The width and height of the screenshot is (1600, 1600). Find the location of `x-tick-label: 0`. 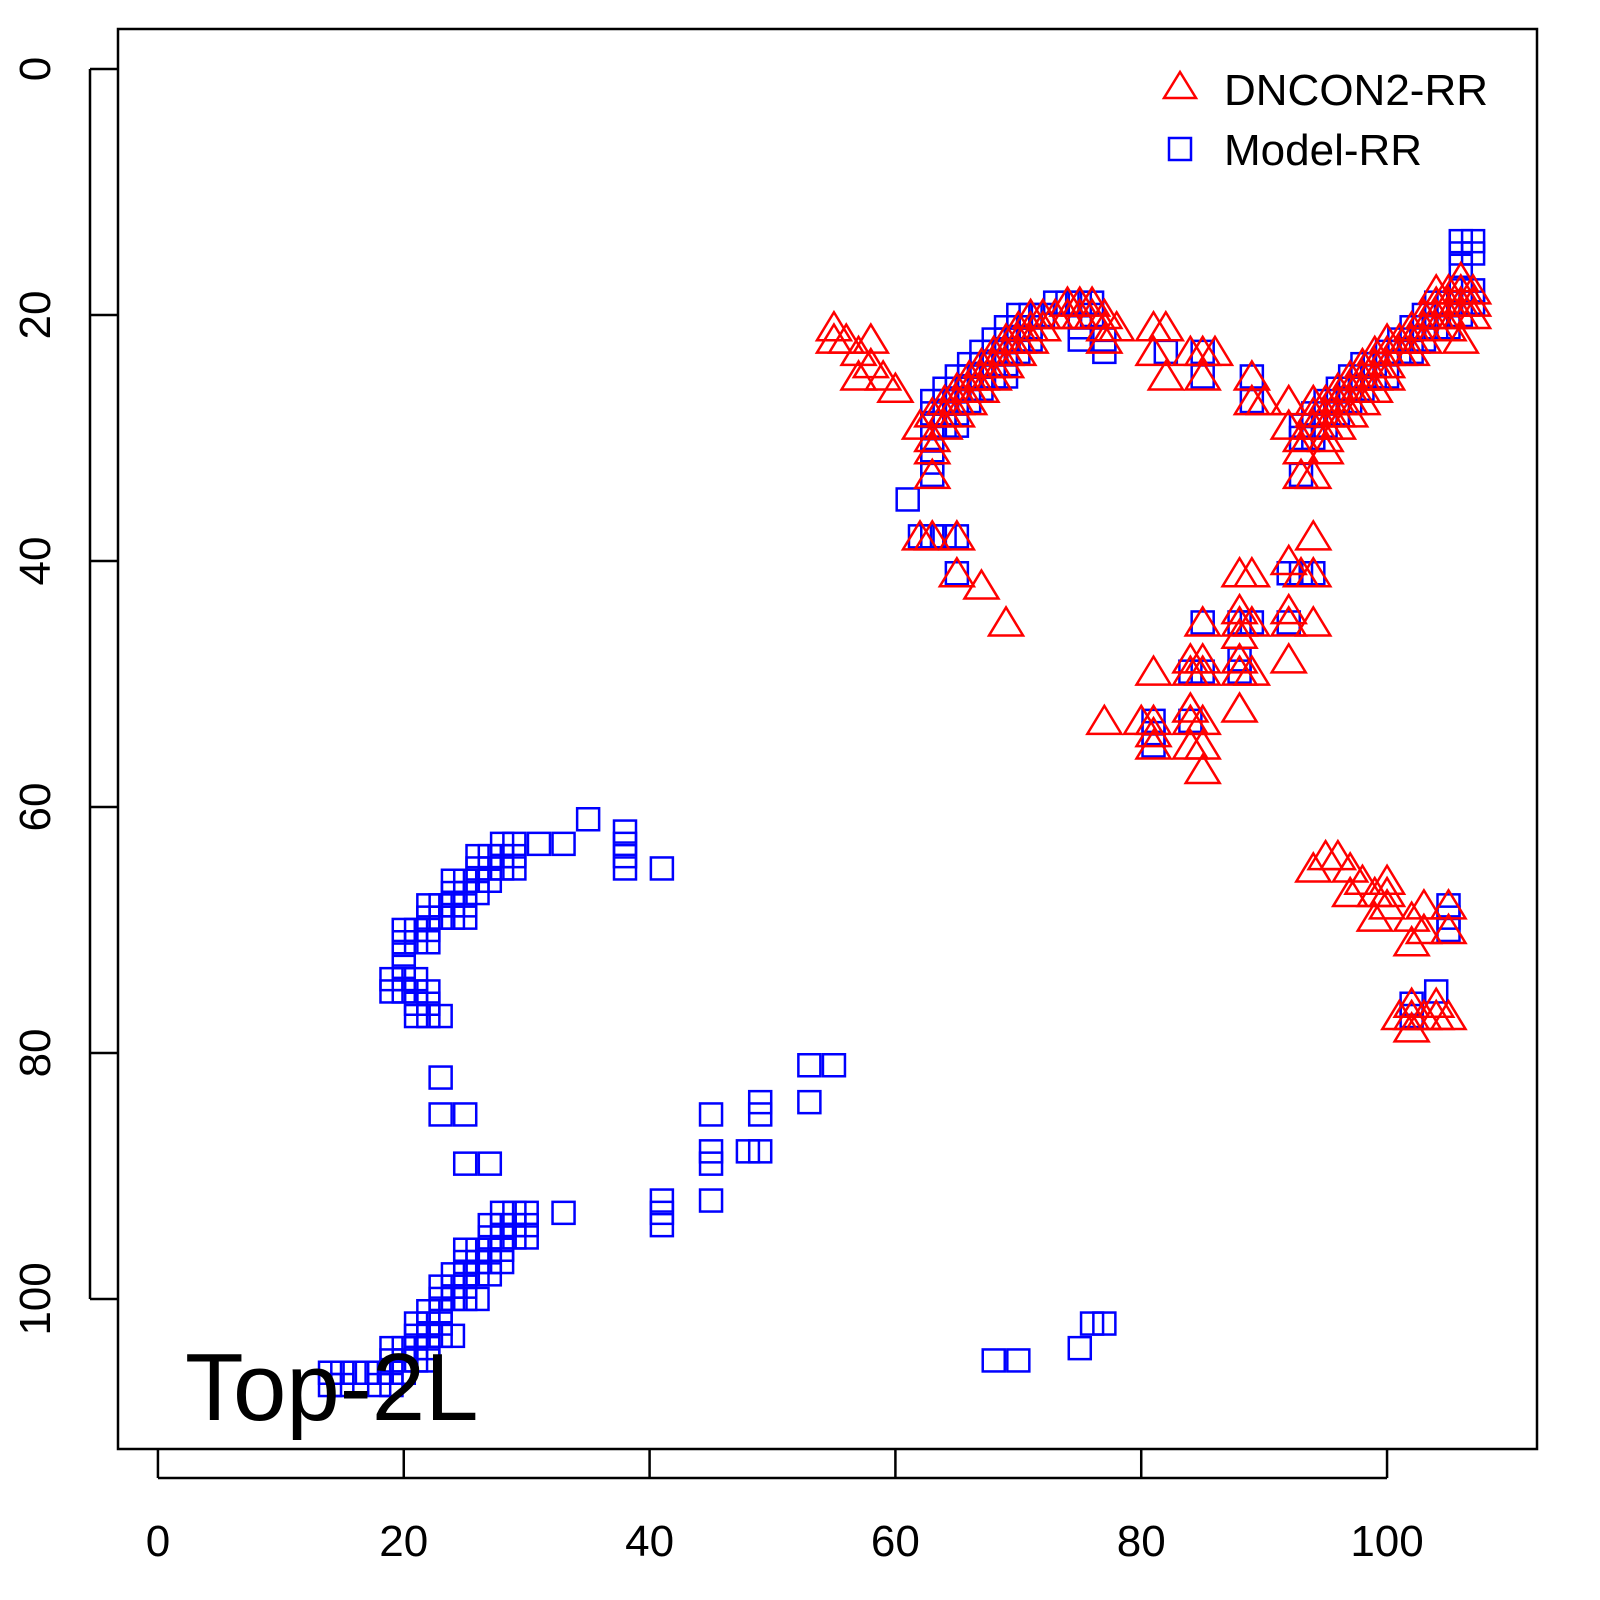

x-tick-label: 0 is located at coordinates (158, 1541).